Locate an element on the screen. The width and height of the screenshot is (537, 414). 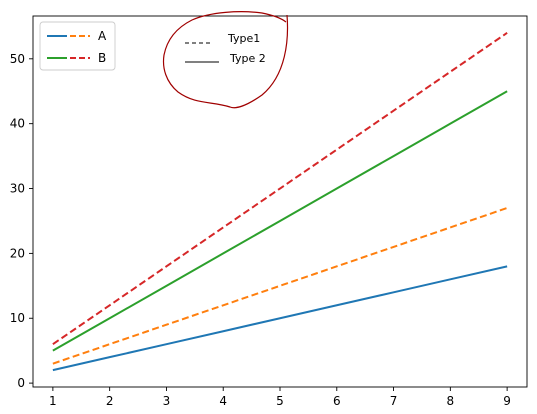
x-tick-label-8: 8 is located at coordinates (451, 401).